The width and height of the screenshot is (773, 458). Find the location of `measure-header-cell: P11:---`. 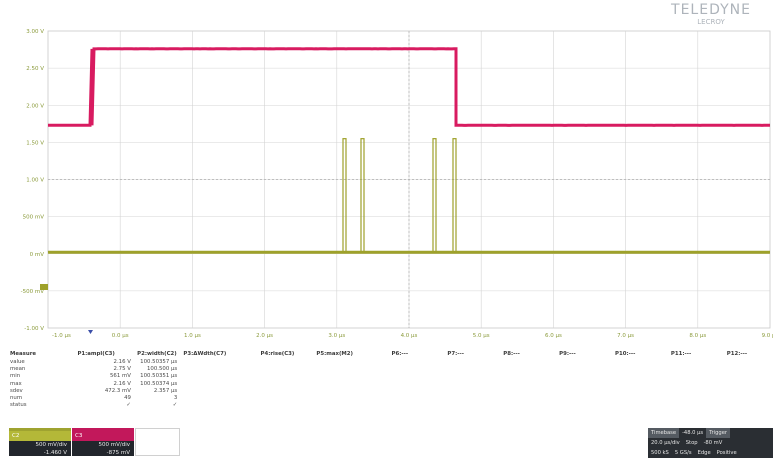

measure-header-cell: P11:--- is located at coordinates (681, 354).